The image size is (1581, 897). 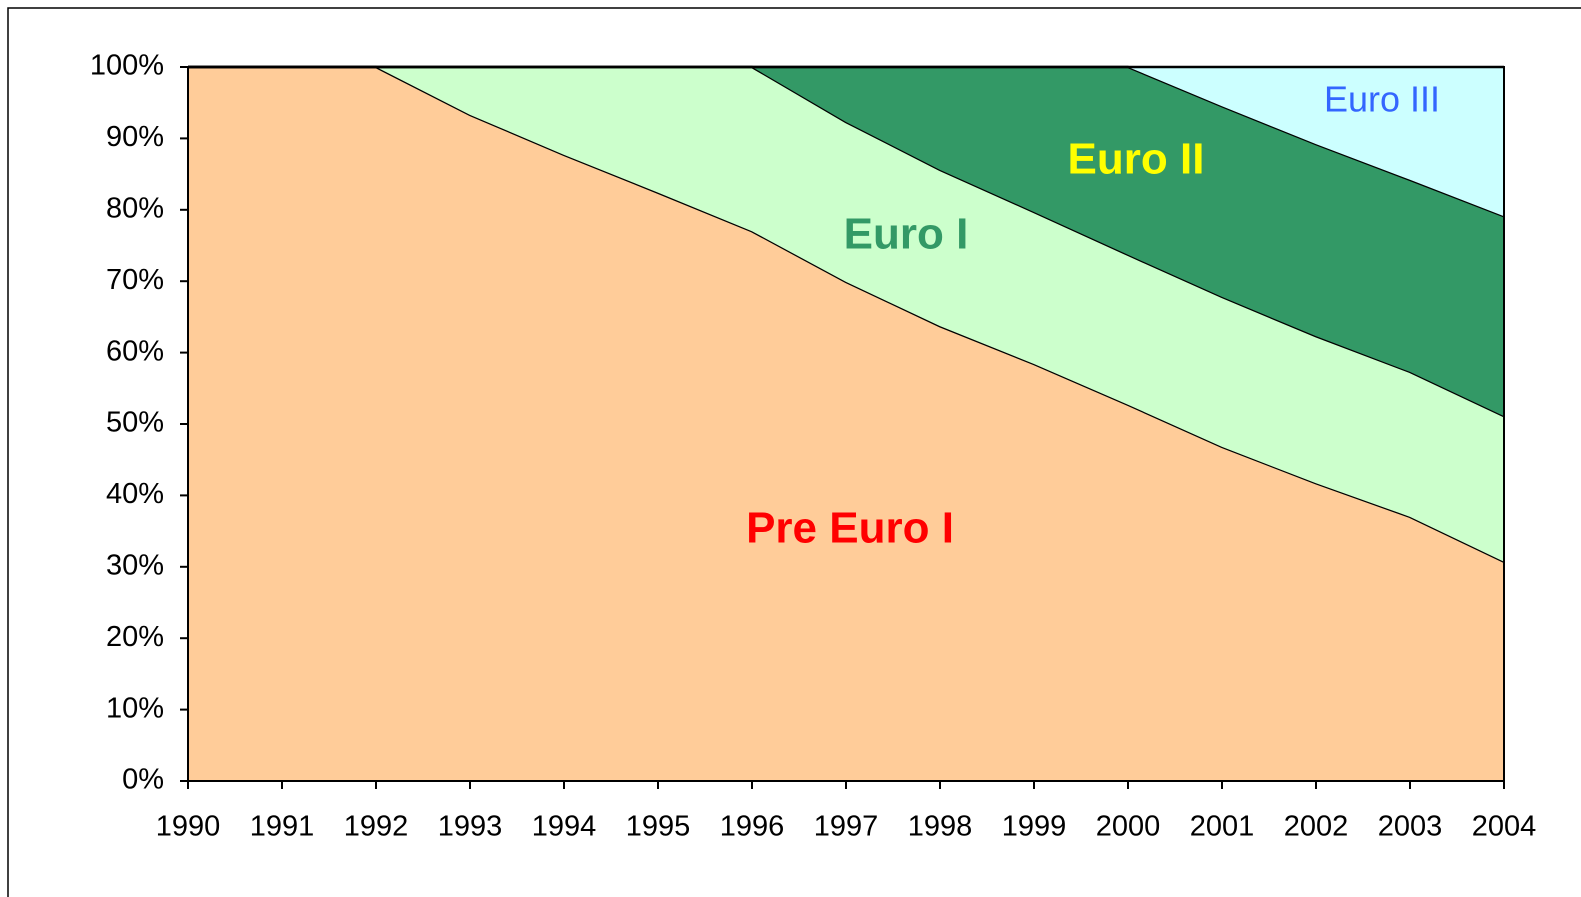 I want to click on x-tick-label: 1994, so click(x=564, y=827).